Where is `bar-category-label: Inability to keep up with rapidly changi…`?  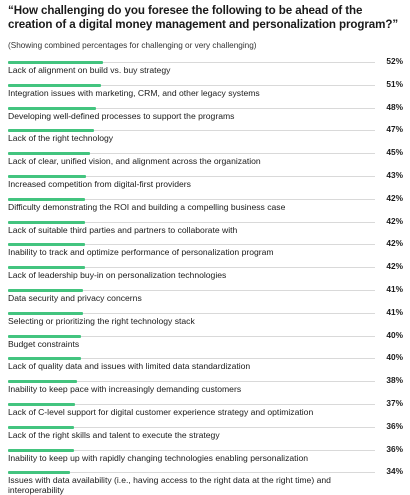 bar-category-label: Inability to keep up with rapidly changi… is located at coordinates (158, 457).